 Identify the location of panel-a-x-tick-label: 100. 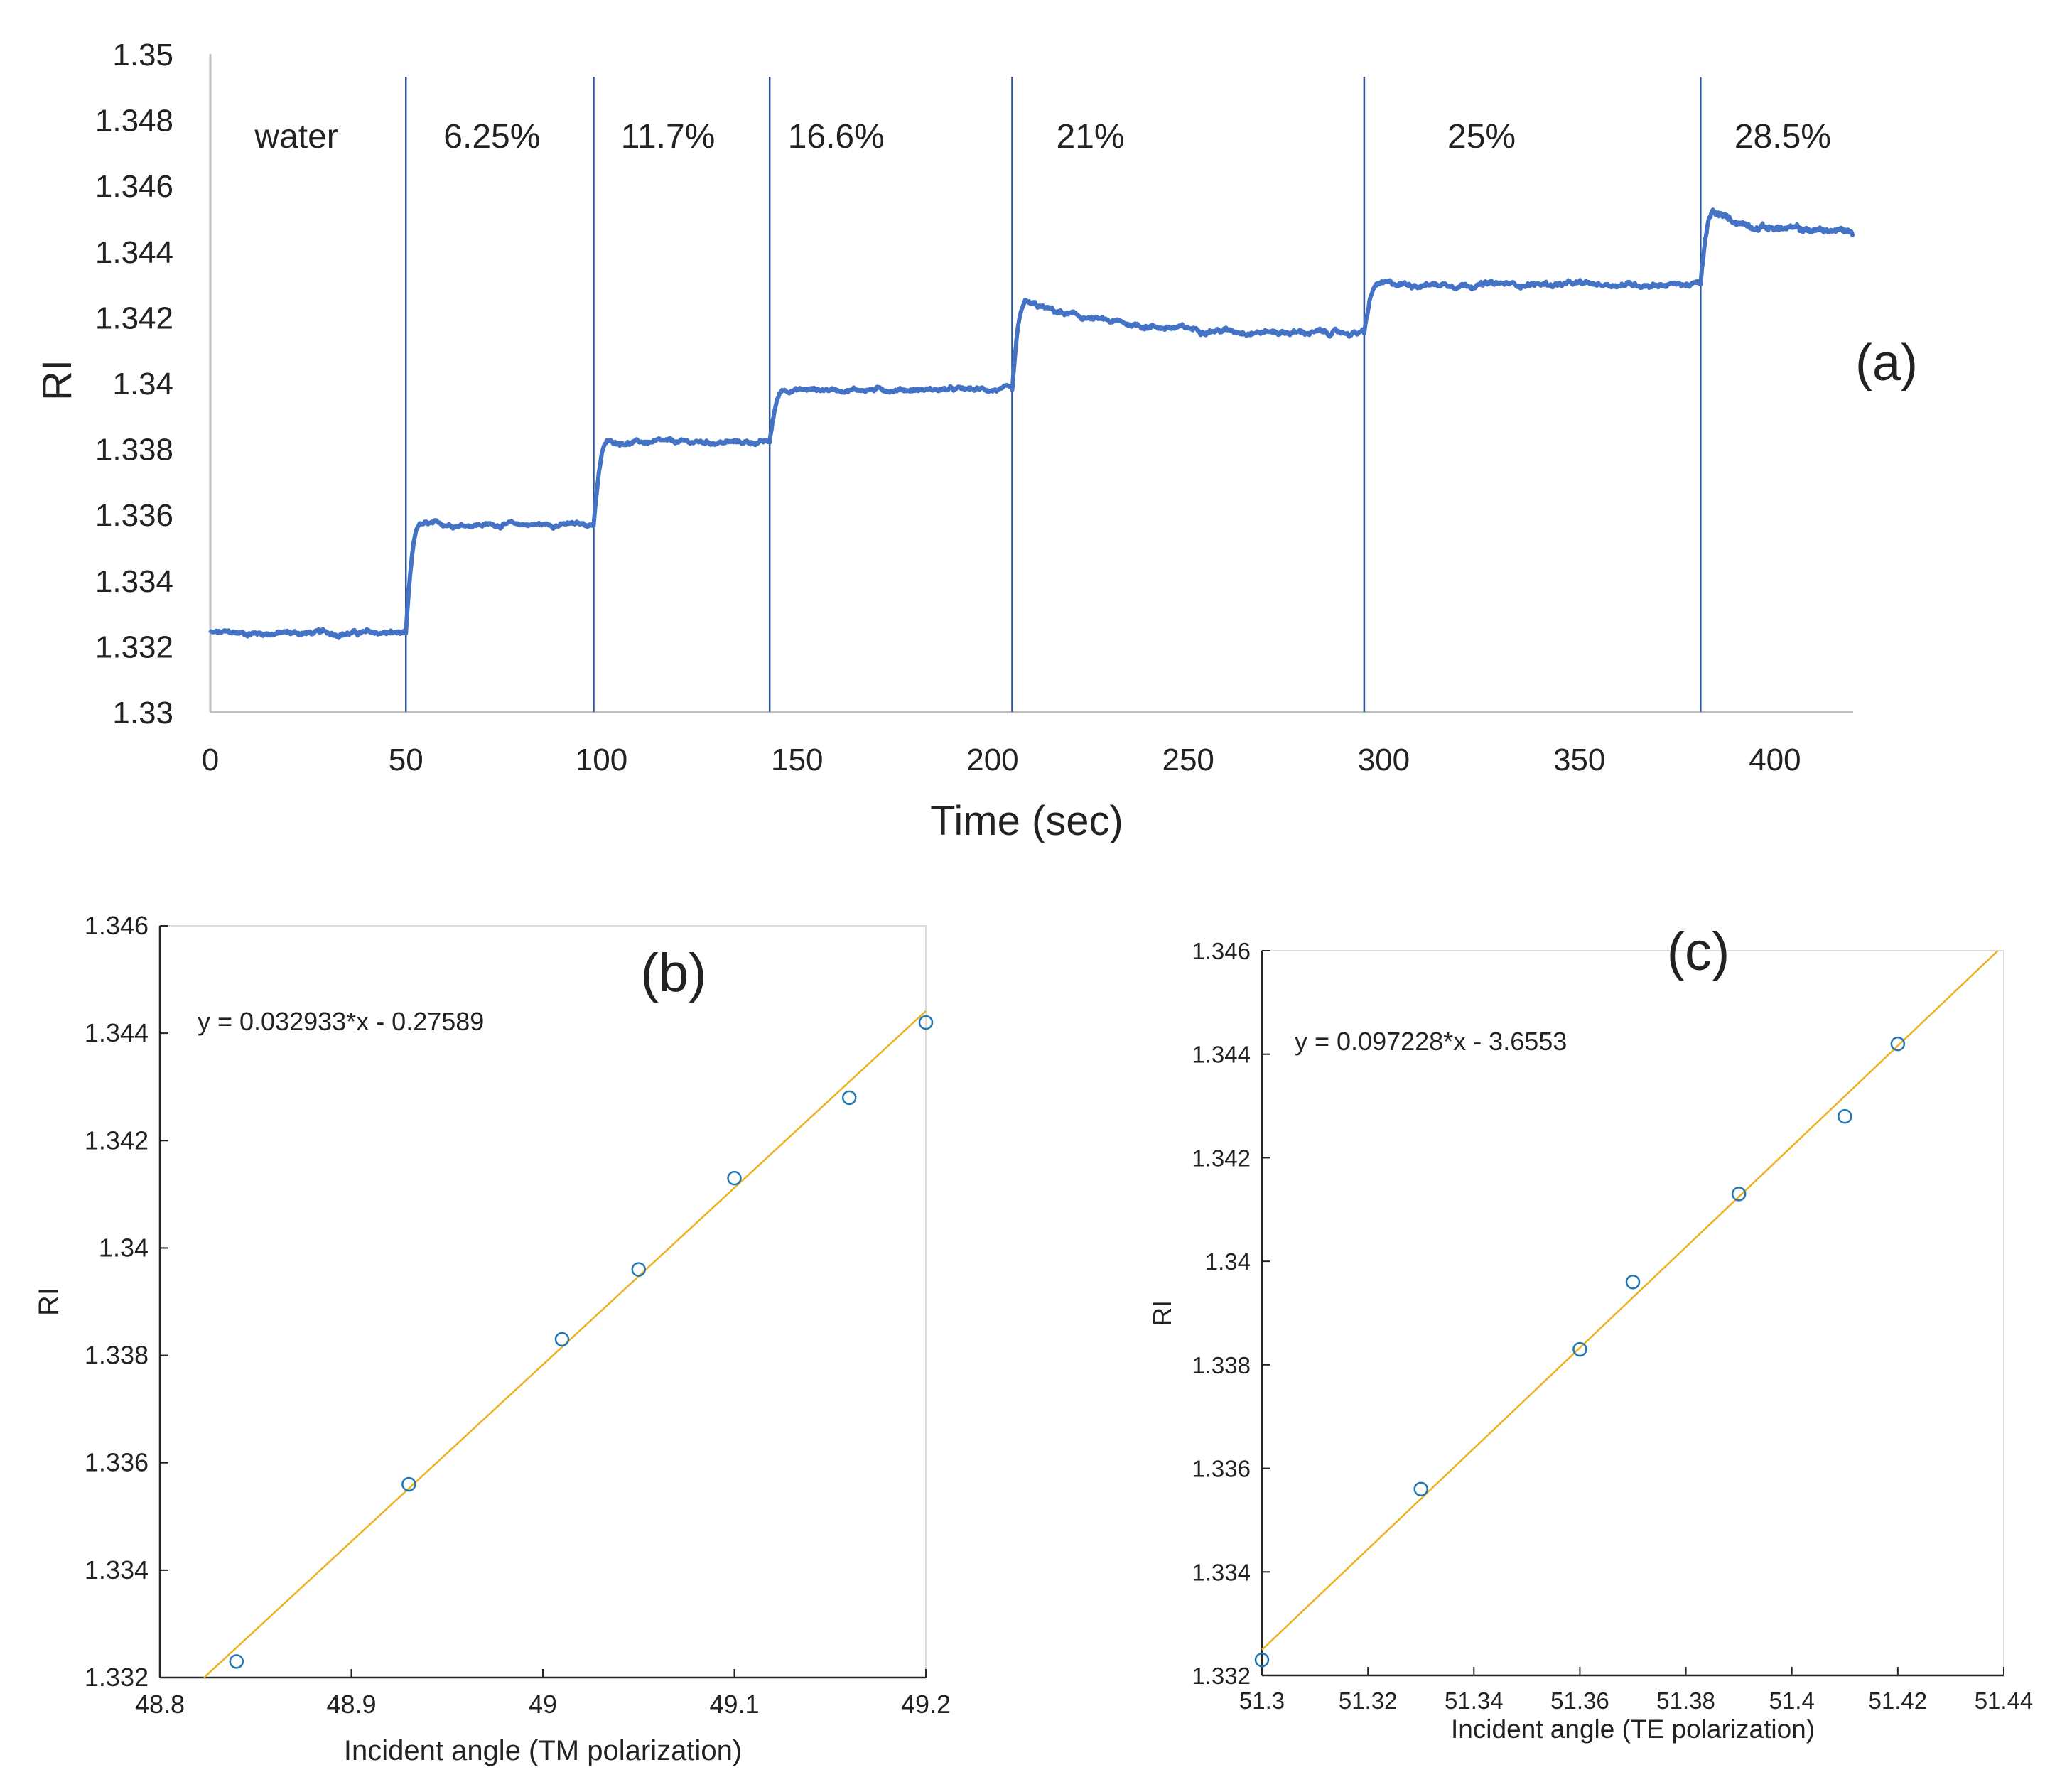
(601, 759).